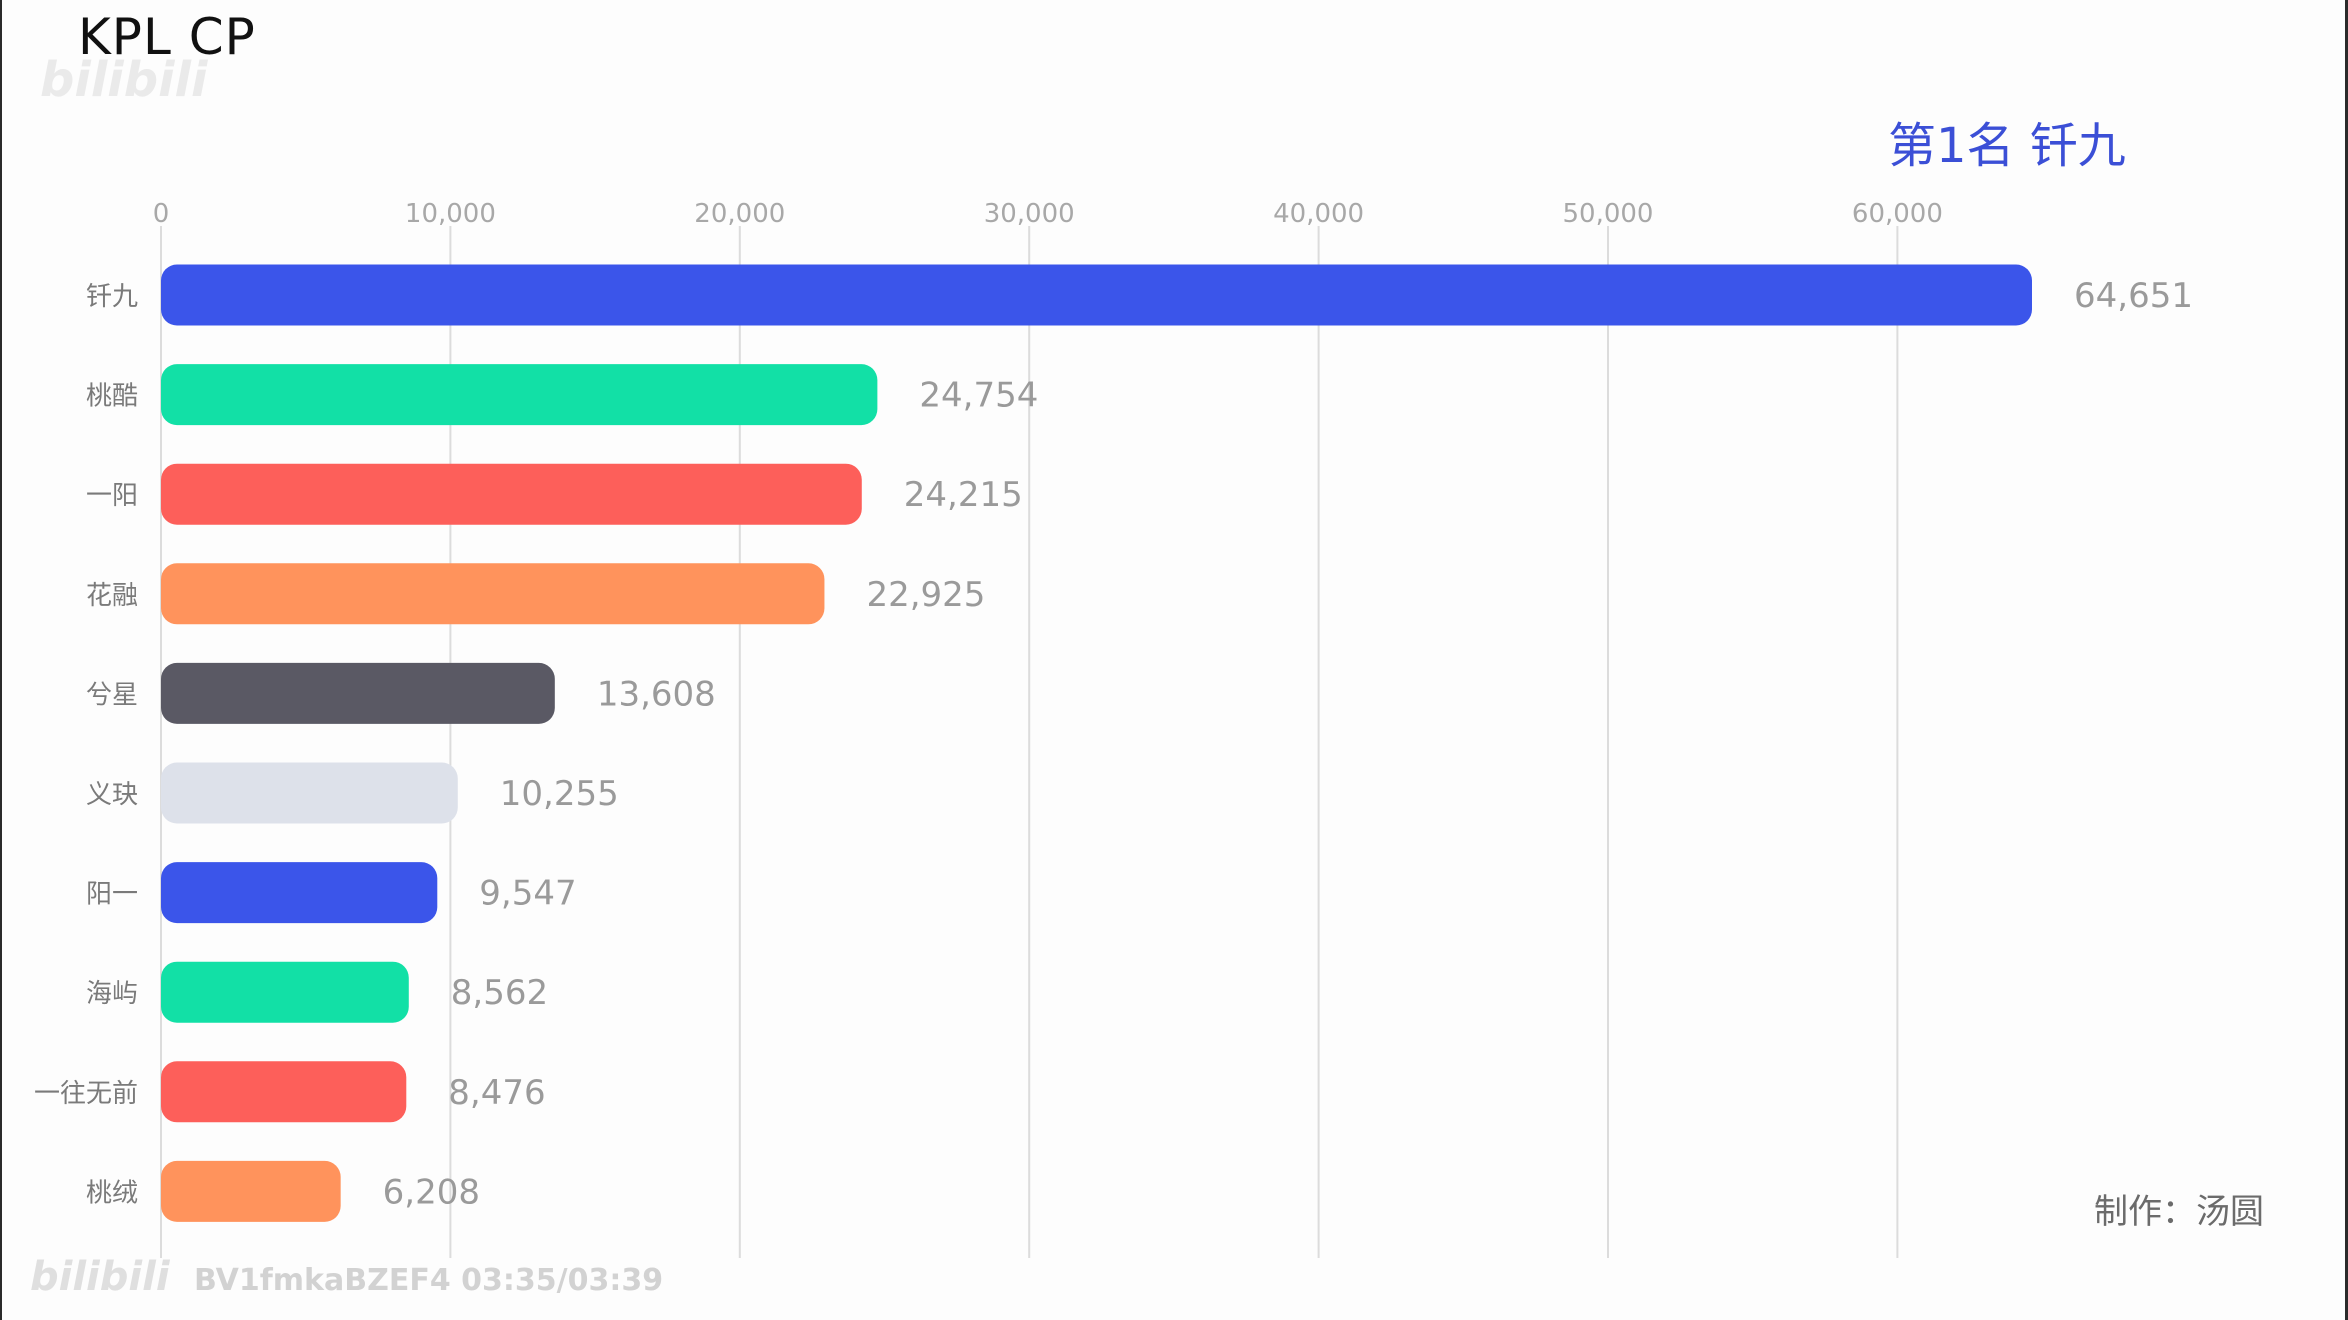 This screenshot has width=2348, height=1320. What do you see at coordinates (978, 396) in the screenshot?
I see `value-label: 24,754` at bounding box center [978, 396].